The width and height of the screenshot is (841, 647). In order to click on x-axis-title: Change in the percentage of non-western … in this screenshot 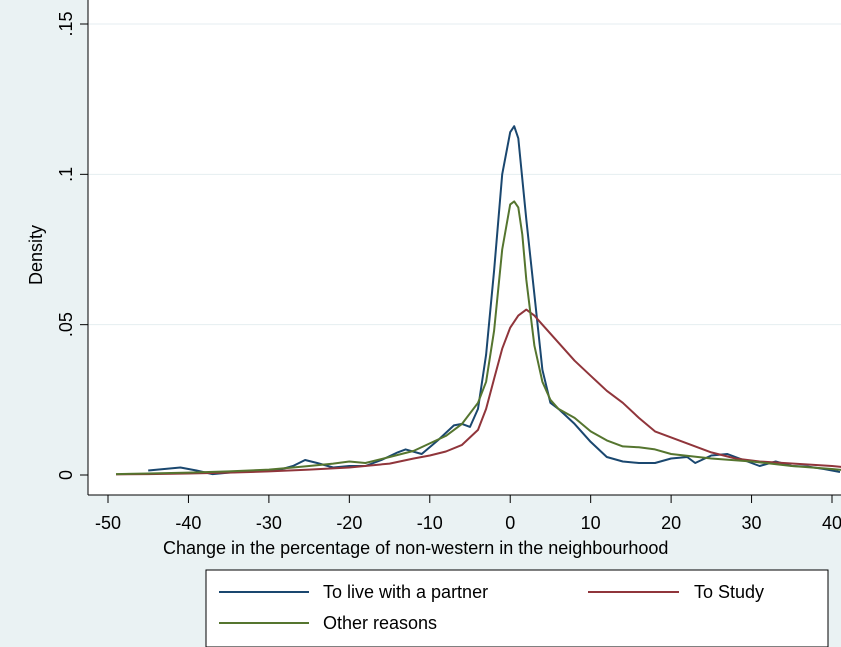, I will do `click(415, 548)`.